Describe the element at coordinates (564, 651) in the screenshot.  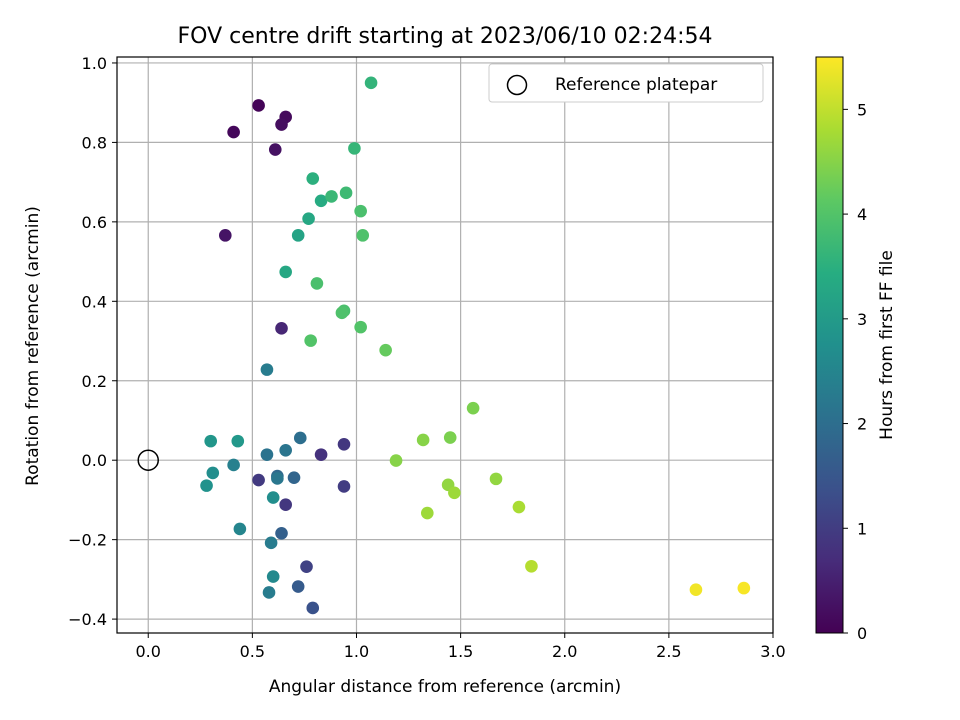
I see `x-tick-label: 2.0` at that location.